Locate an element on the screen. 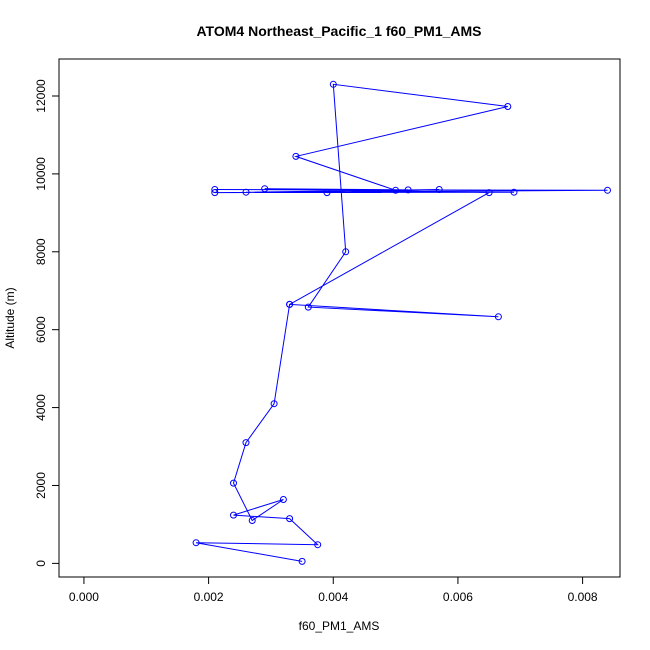  y-tick-label: 4000 is located at coordinates (41, 407).